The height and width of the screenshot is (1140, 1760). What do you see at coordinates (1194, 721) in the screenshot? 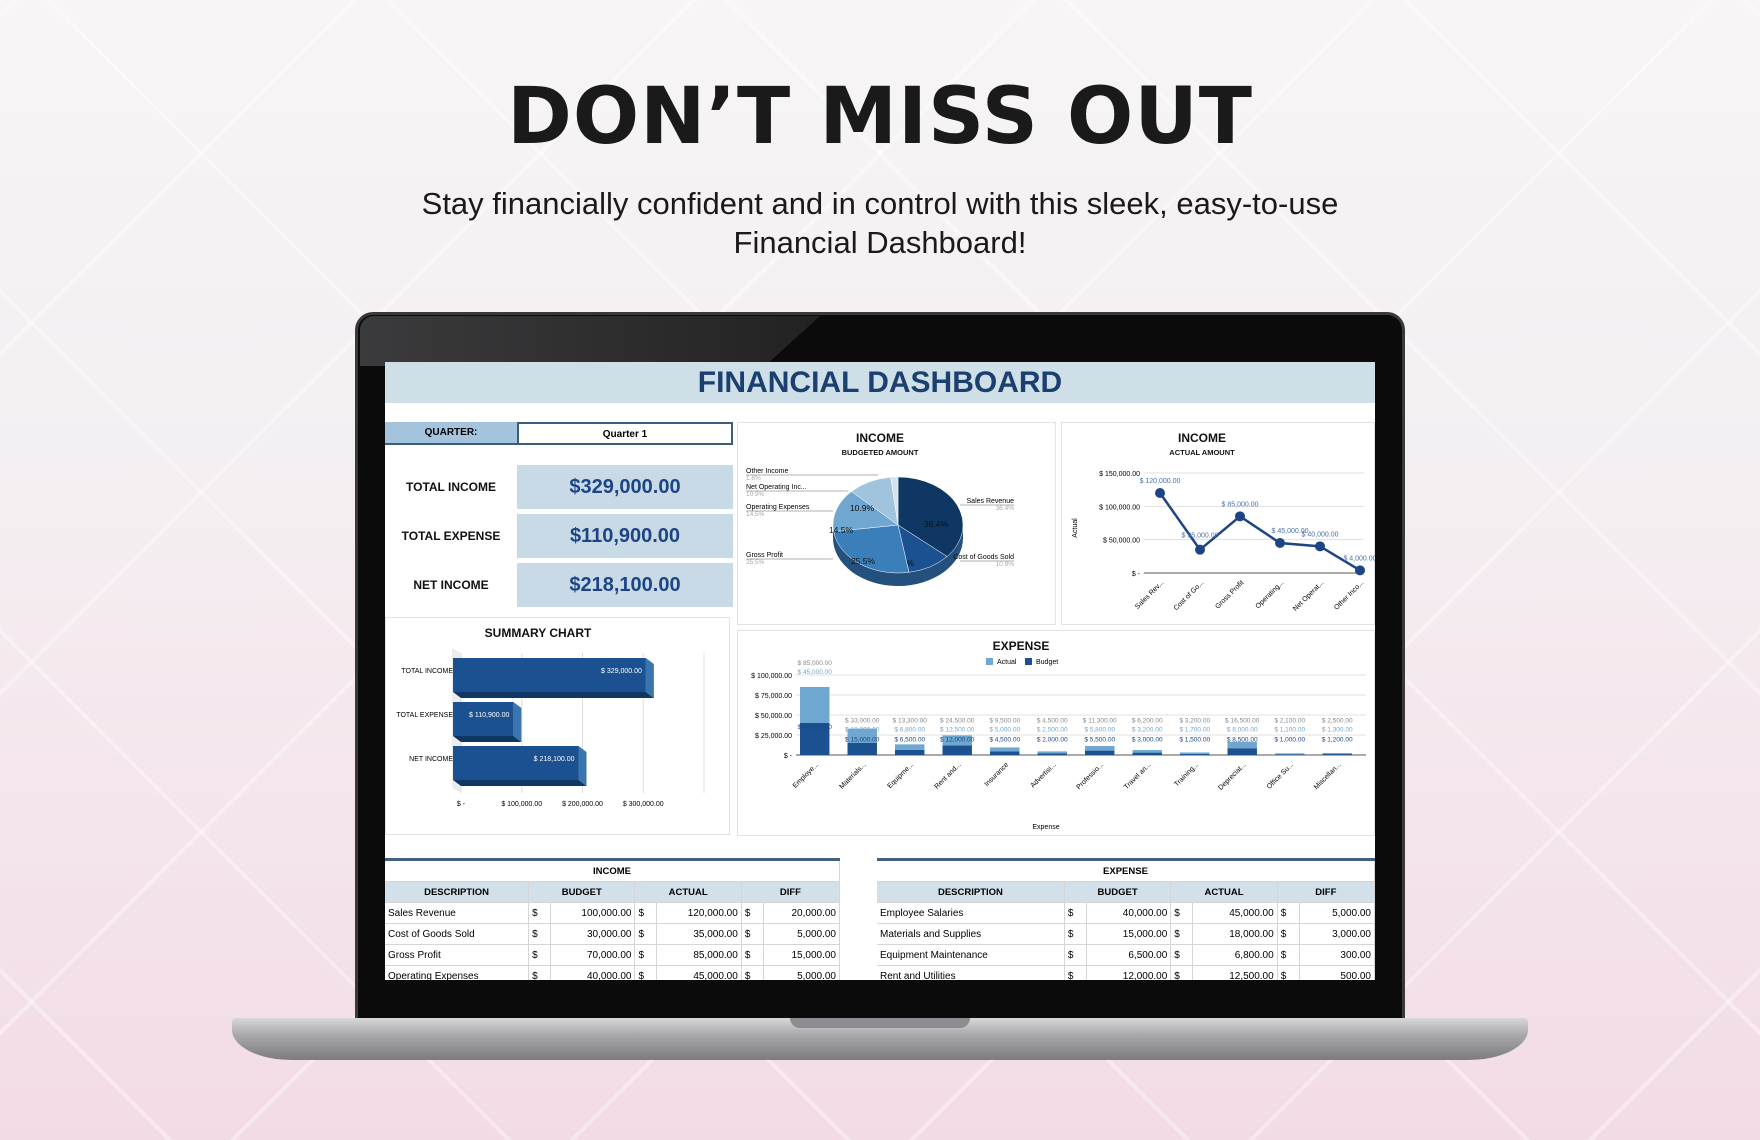
I see `total-label: $ 3,200.00` at bounding box center [1194, 721].